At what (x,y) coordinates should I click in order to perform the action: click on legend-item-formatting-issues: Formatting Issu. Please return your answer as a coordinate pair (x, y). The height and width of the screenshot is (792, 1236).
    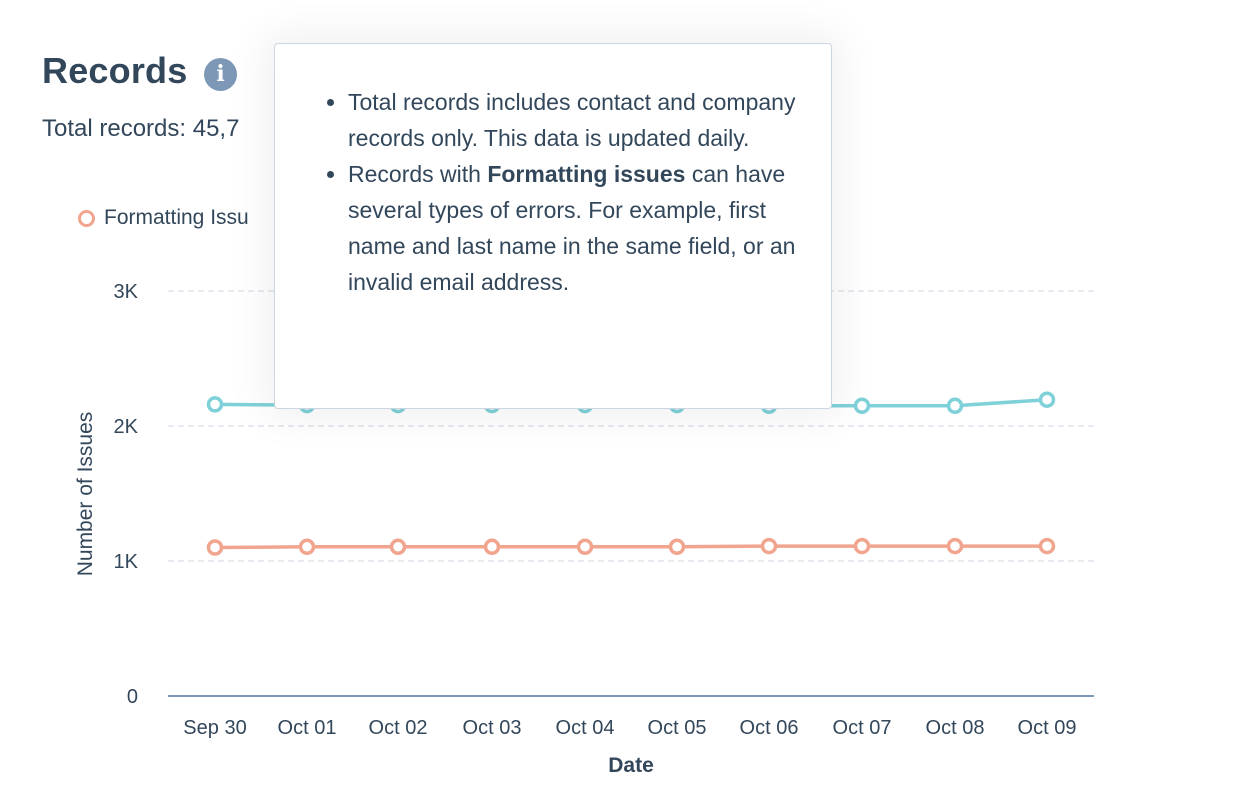
    Looking at the image, I should click on (163, 218).